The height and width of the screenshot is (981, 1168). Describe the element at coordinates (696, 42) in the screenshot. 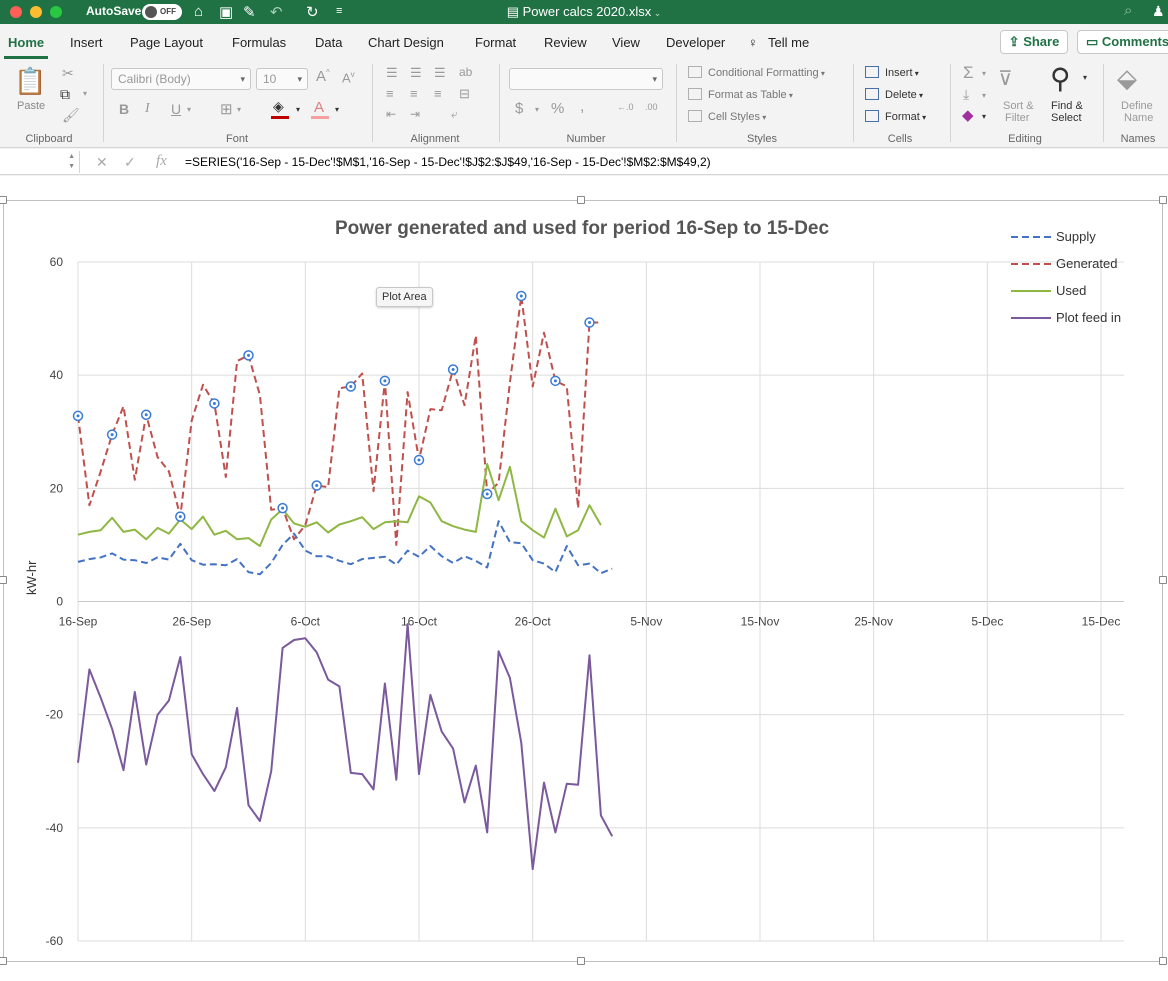

I see `tab-developer: Developer` at that location.